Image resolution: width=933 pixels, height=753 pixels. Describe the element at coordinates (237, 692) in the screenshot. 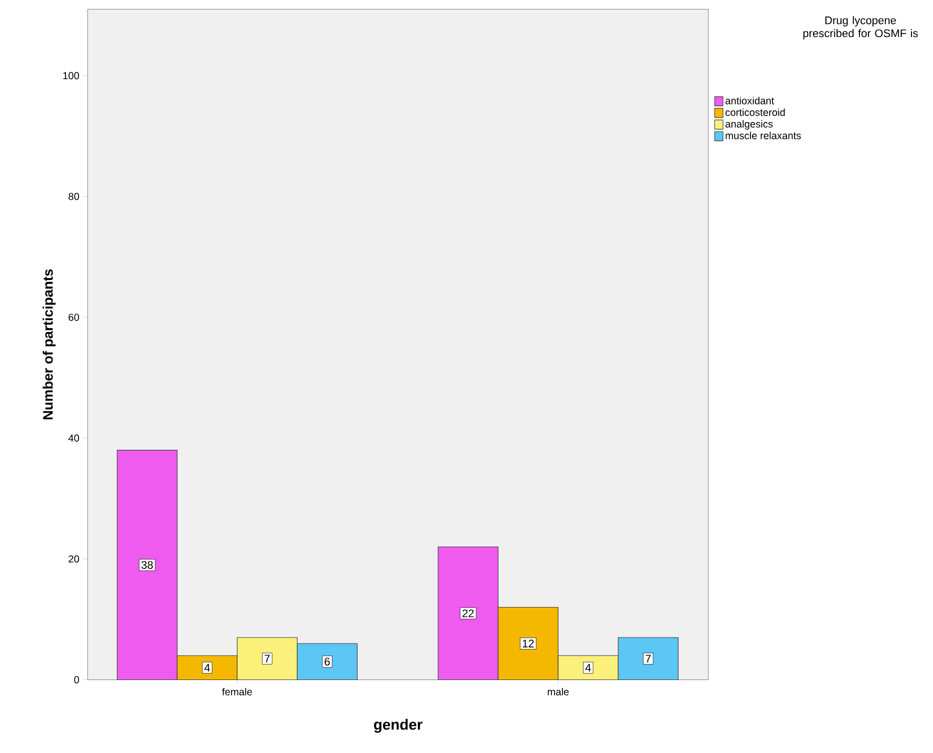

I see `x-tick-label: female` at that location.